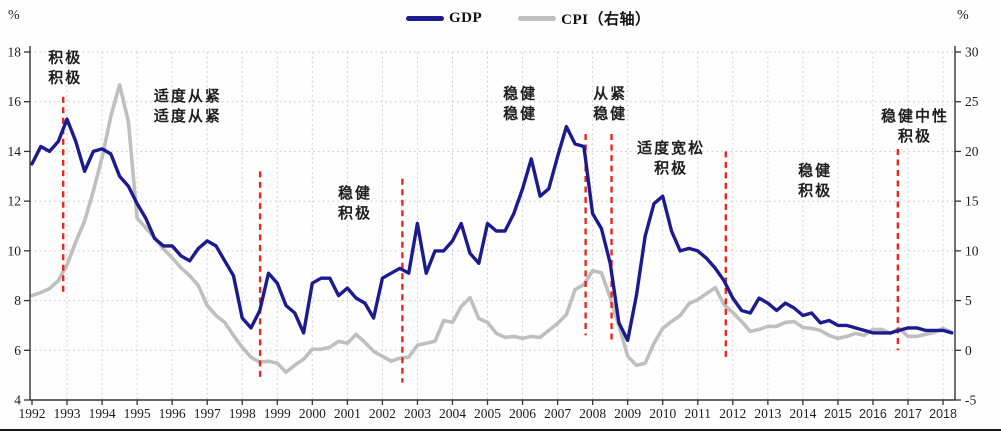 The image size is (1001, 431). I want to click on x-tick-label: 2001, so click(347, 413).